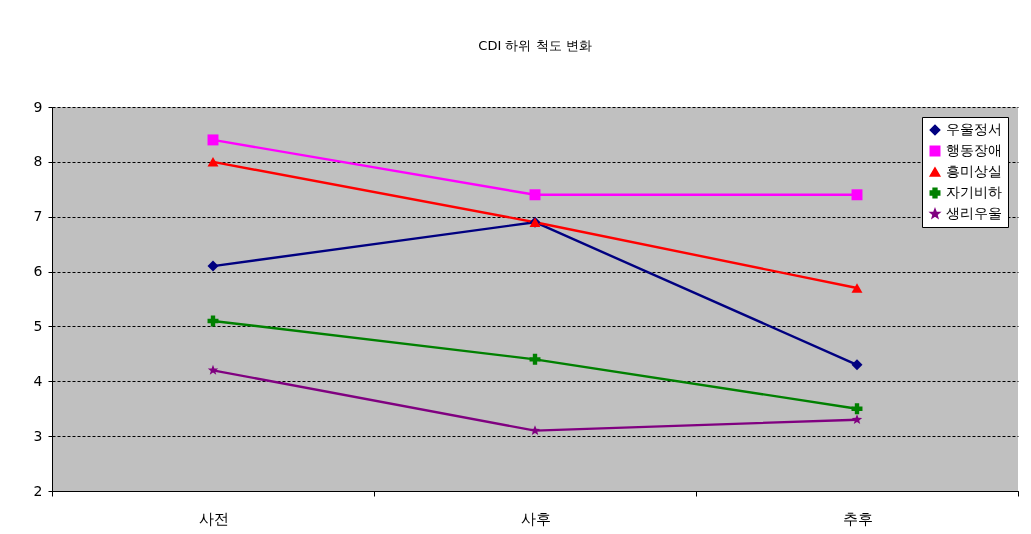 The height and width of the screenshot is (534, 1031). I want to click on y-tick-label: 3, so click(38, 435).